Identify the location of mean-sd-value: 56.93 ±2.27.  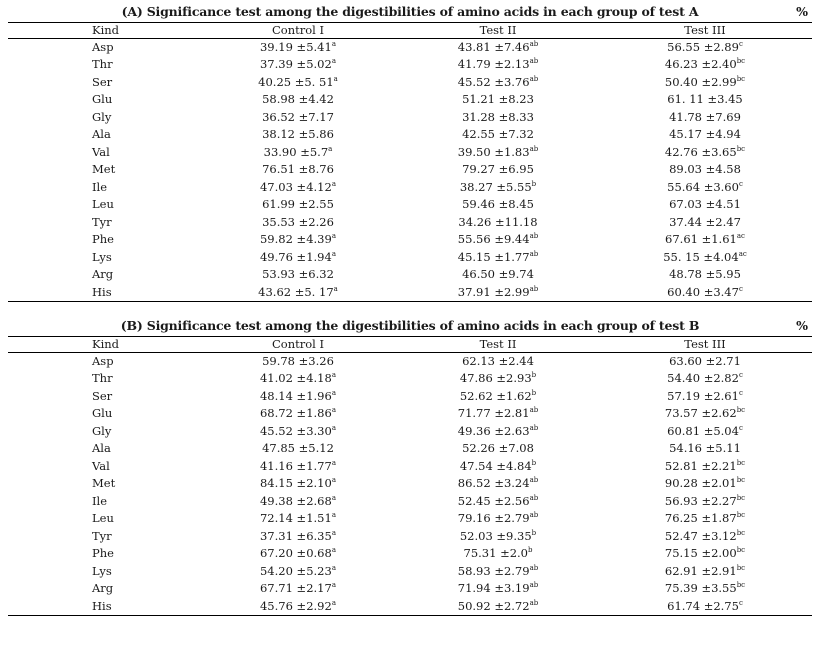
(700, 500).